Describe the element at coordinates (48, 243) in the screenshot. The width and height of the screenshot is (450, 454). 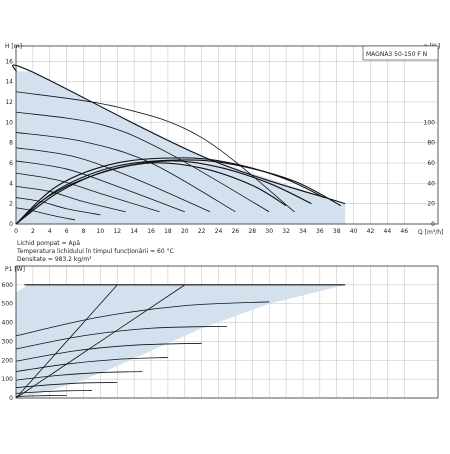
I see `note-liquid: Lichid pompat = Apă` at that location.